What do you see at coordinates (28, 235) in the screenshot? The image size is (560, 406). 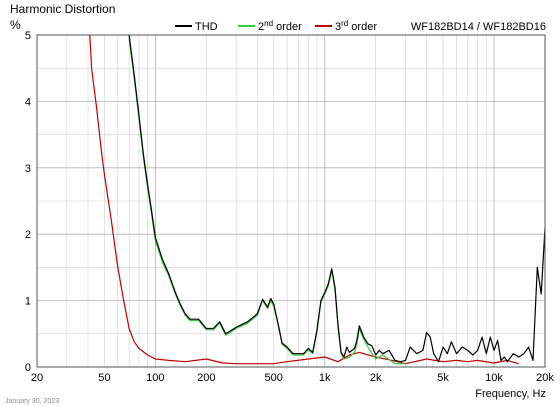 I see `y-tick-label: 2` at bounding box center [28, 235].